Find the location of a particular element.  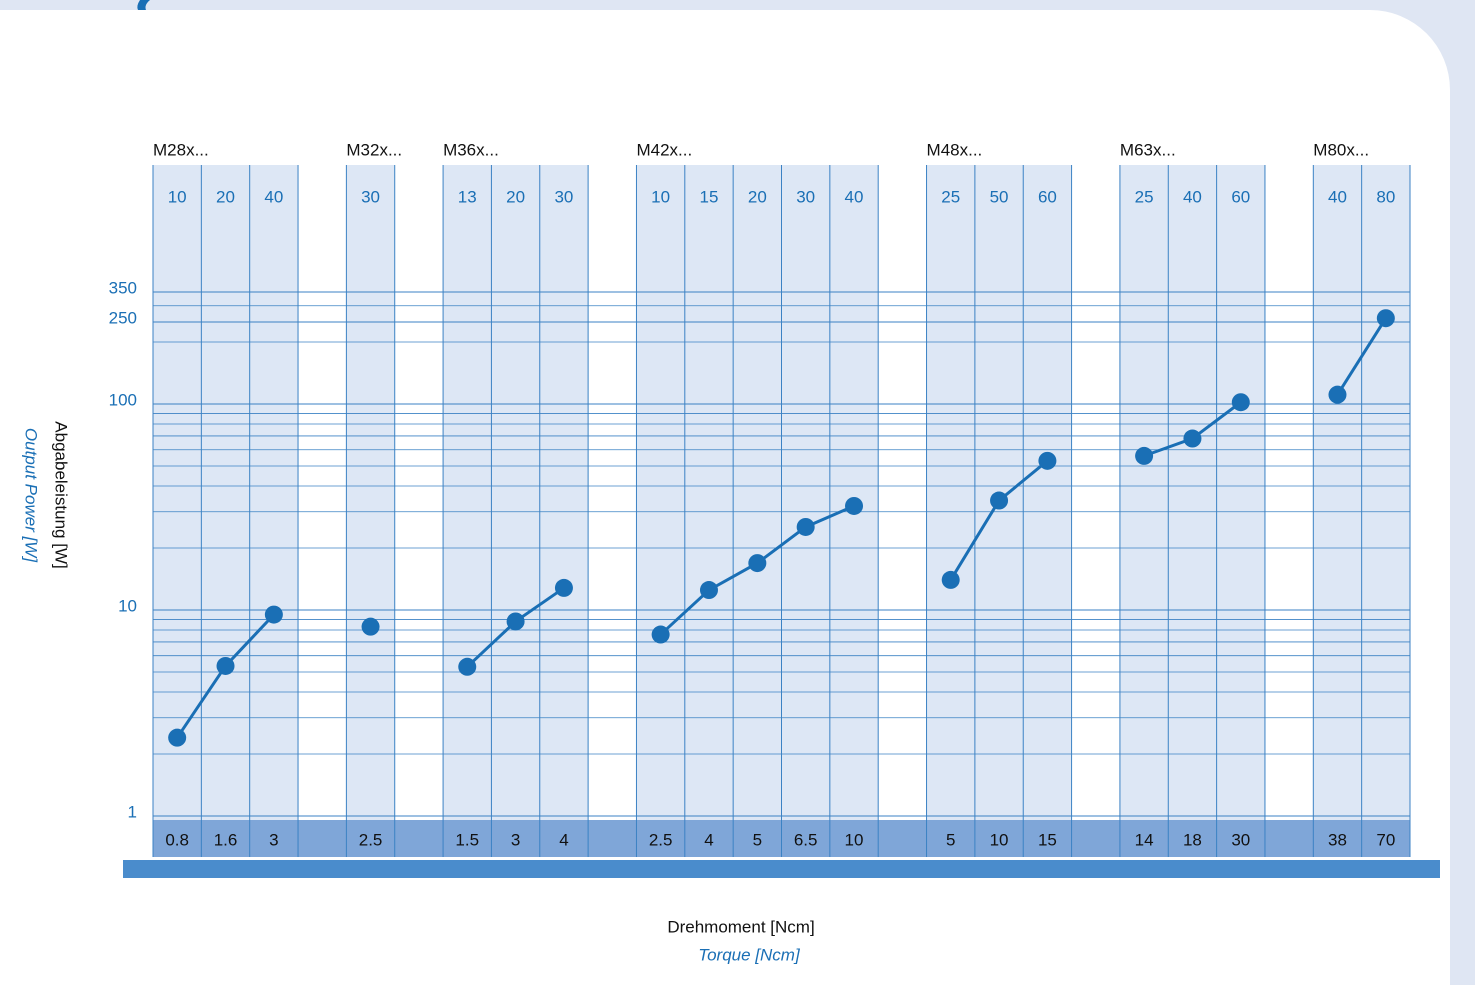

decor is located at coordinates (143, 5).